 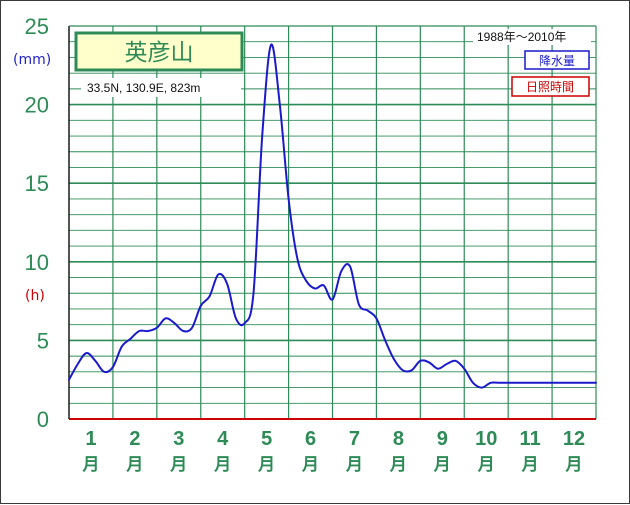 I want to click on month-labels: 1 月 2 月 3 月 4 月 5 月 6 月 7 月 8 月 9 月 10 月 11 月 12 月, so click(x=333, y=451).